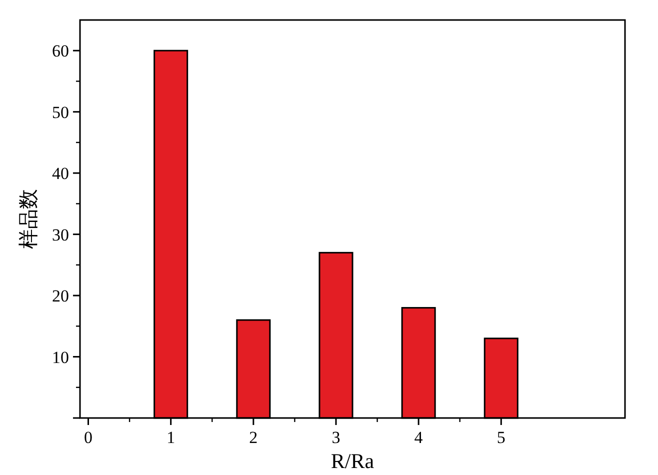 The image size is (658, 475). I want to click on y-tick-label: 40, so click(60, 174).